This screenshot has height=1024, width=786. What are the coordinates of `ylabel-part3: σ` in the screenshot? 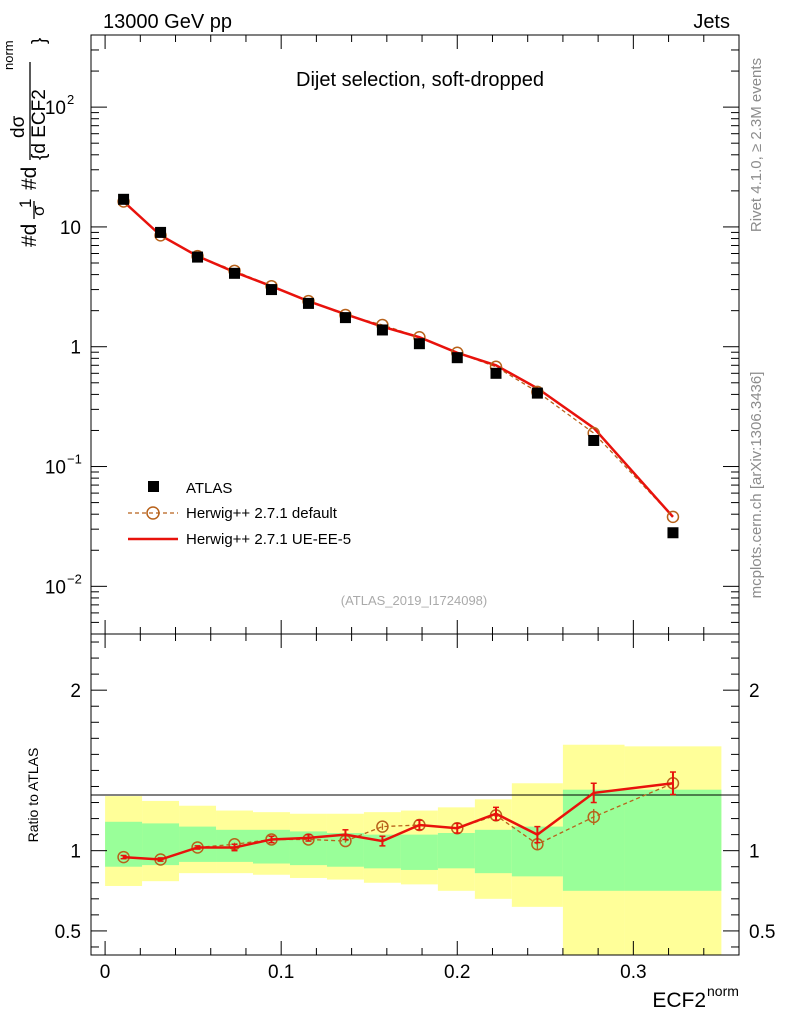 It's located at (38, 210).